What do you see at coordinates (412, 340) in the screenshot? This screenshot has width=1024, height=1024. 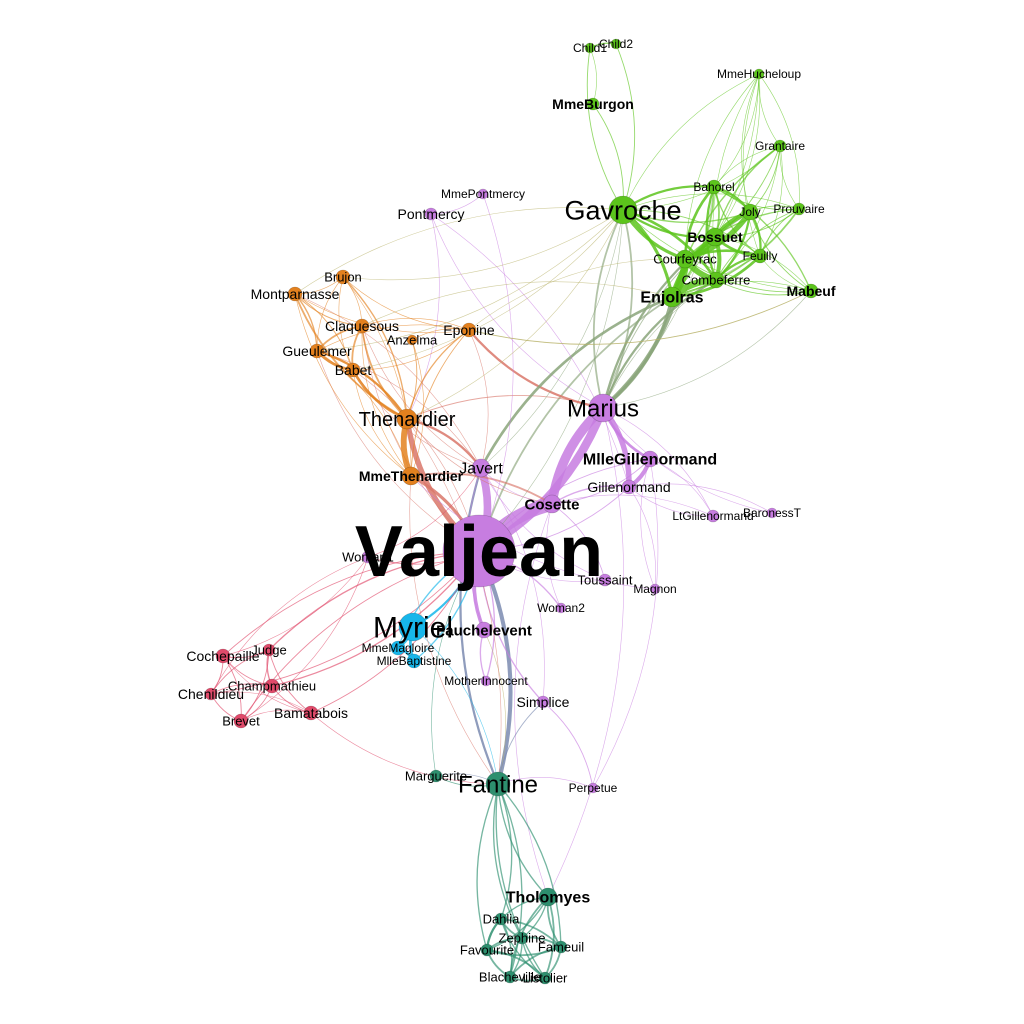 I see `label-anzelma: Anzelma` at bounding box center [412, 340].